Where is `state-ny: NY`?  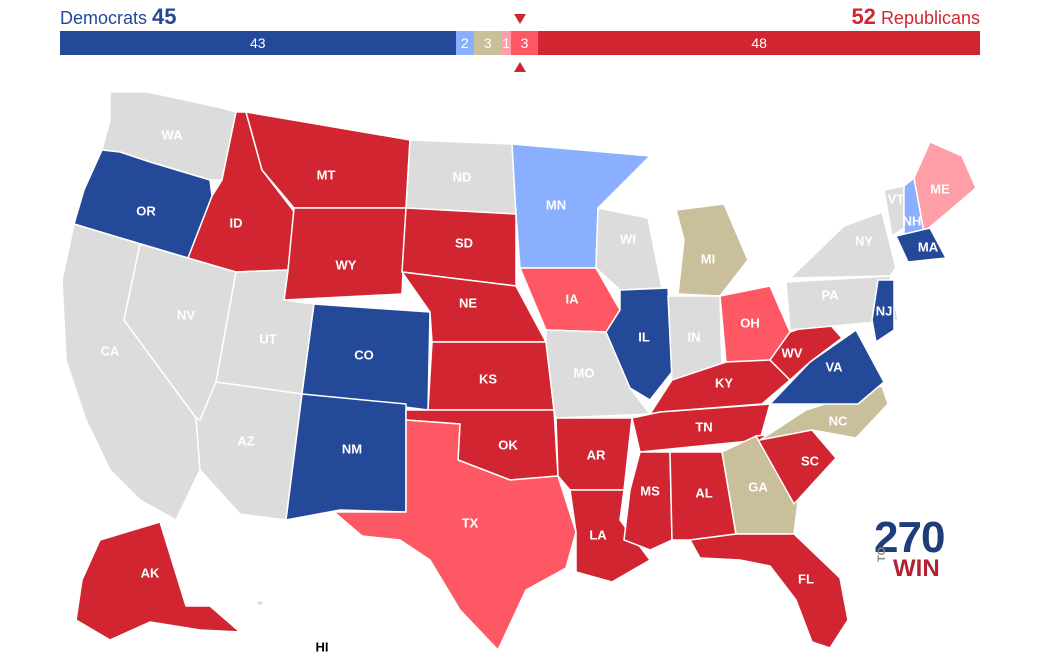 state-ny: NY is located at coordinates (843, 245).